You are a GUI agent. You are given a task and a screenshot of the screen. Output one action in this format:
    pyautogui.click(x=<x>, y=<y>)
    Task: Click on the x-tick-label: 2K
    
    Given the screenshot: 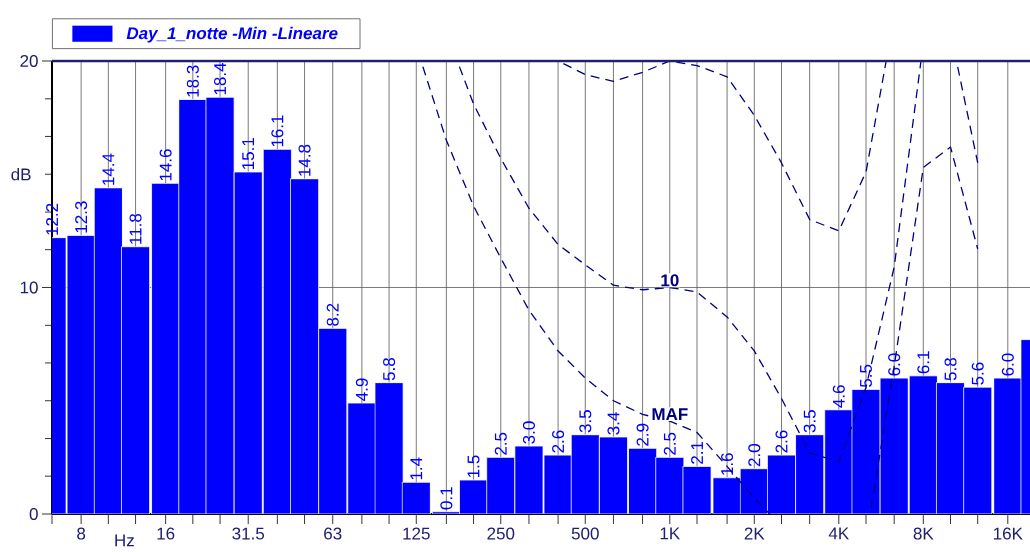 What is the action you would take?
    pyautogui.click(x=754, y=533)
    